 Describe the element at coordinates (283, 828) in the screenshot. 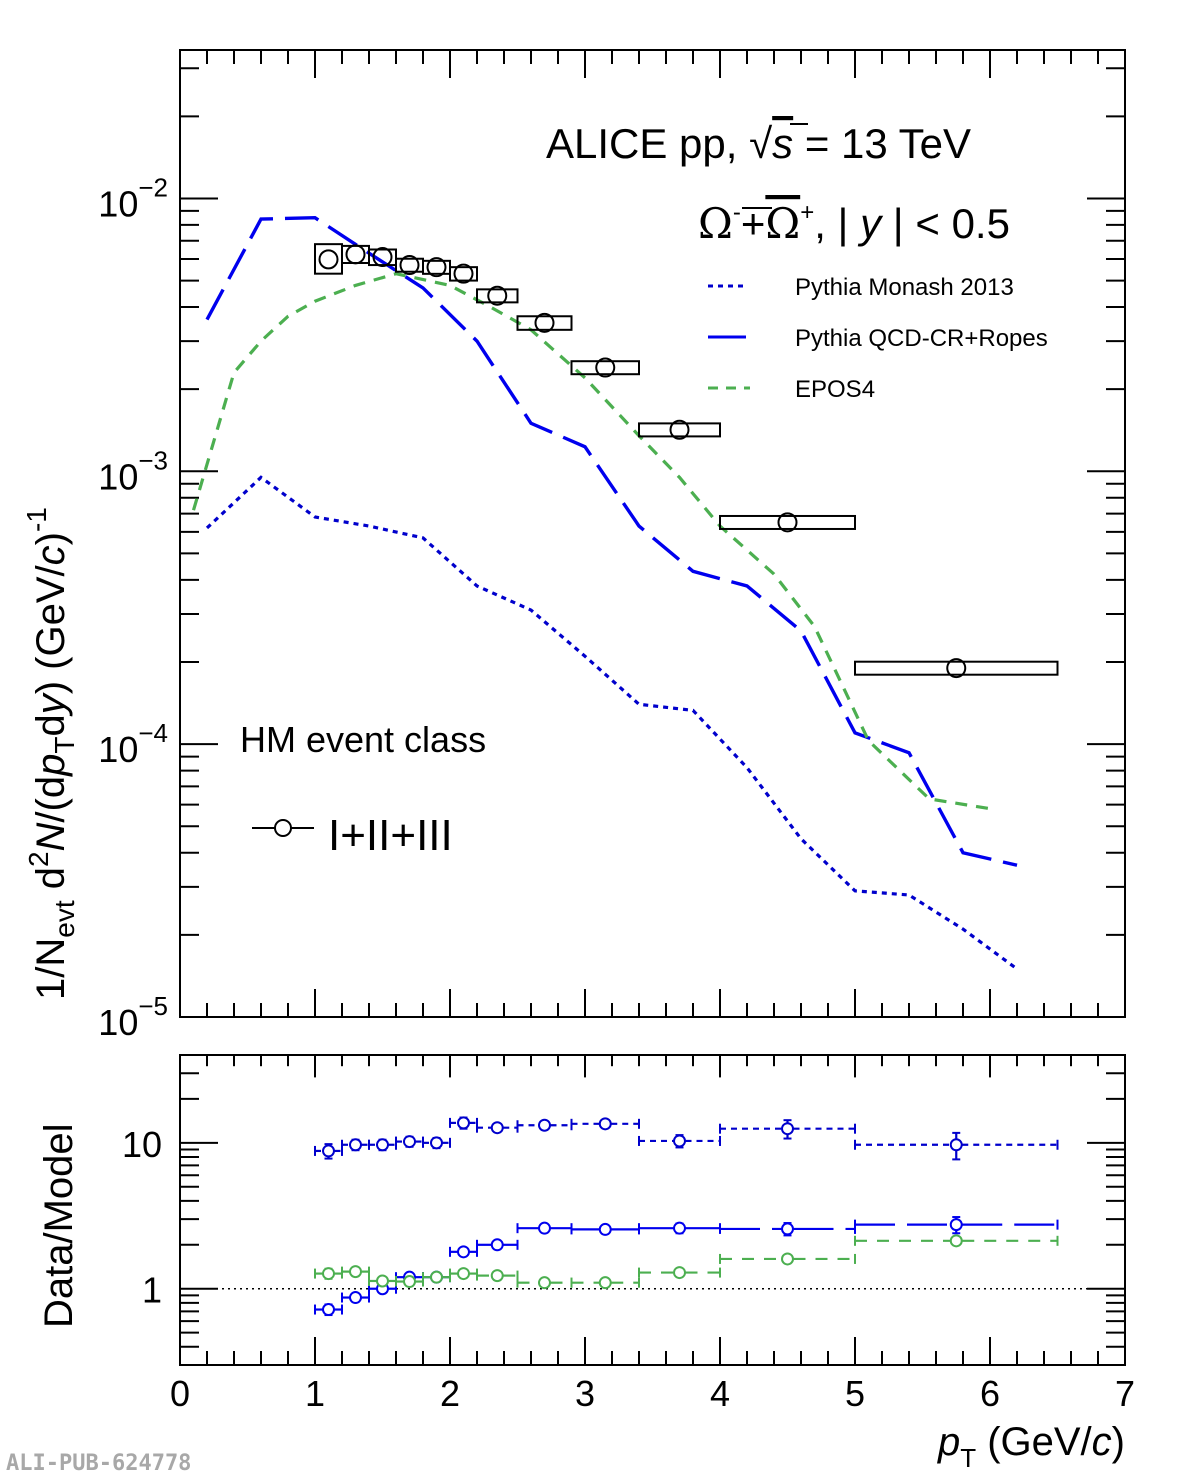

I see `legend-marker-circle` at that location.